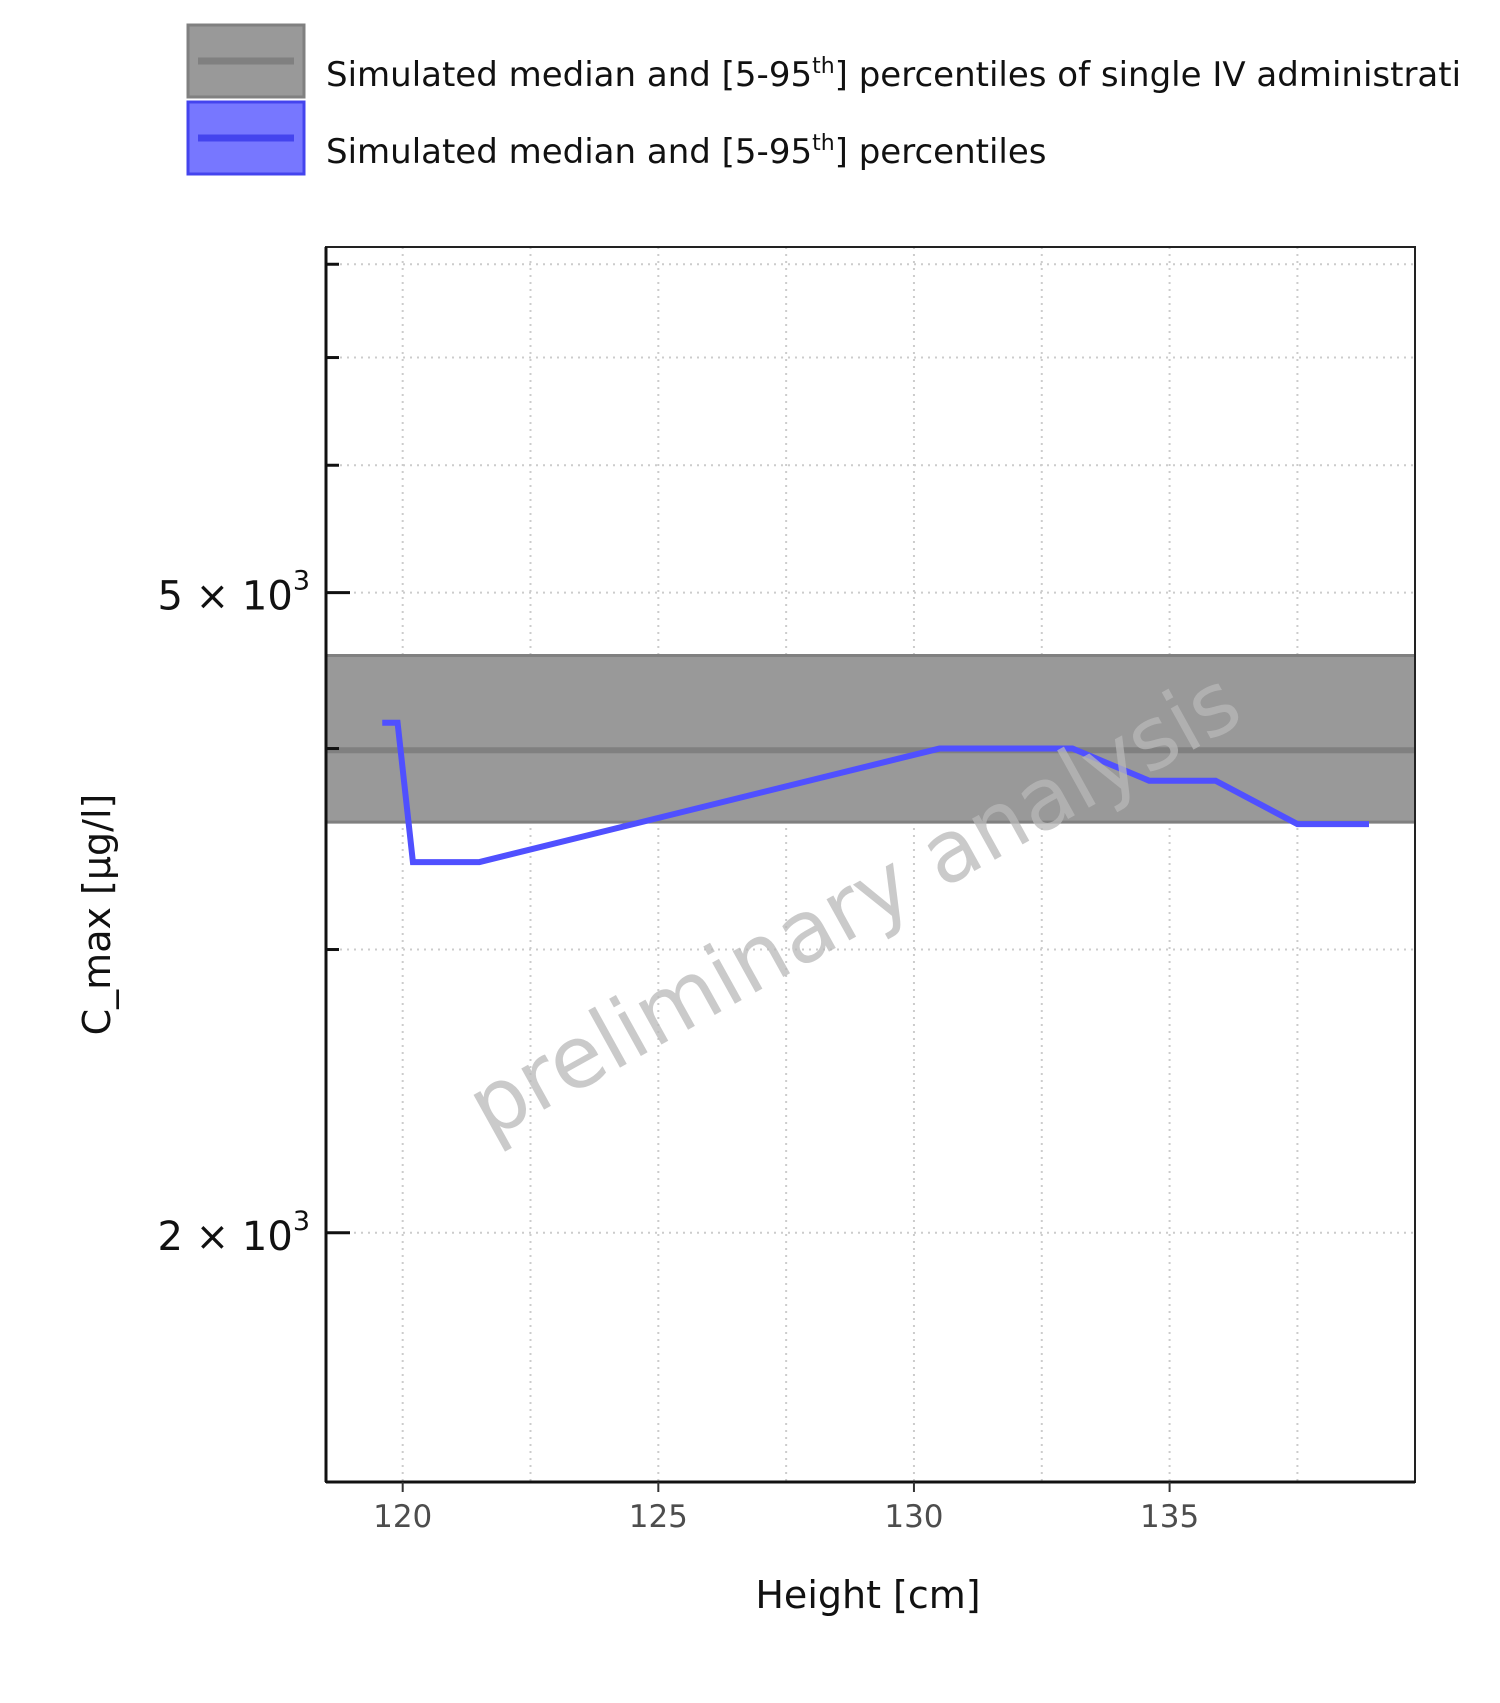 The image size is (1500, 1703). I want to click on x-tick-label-3: 135, so click(1169, 1517).